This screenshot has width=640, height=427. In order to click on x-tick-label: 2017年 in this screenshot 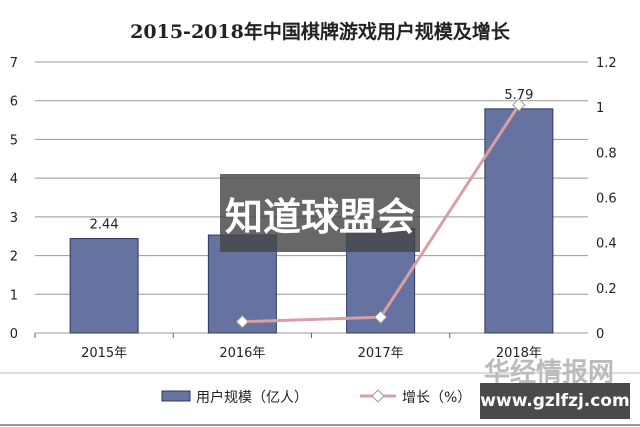, I will do `click(381, 353)`.